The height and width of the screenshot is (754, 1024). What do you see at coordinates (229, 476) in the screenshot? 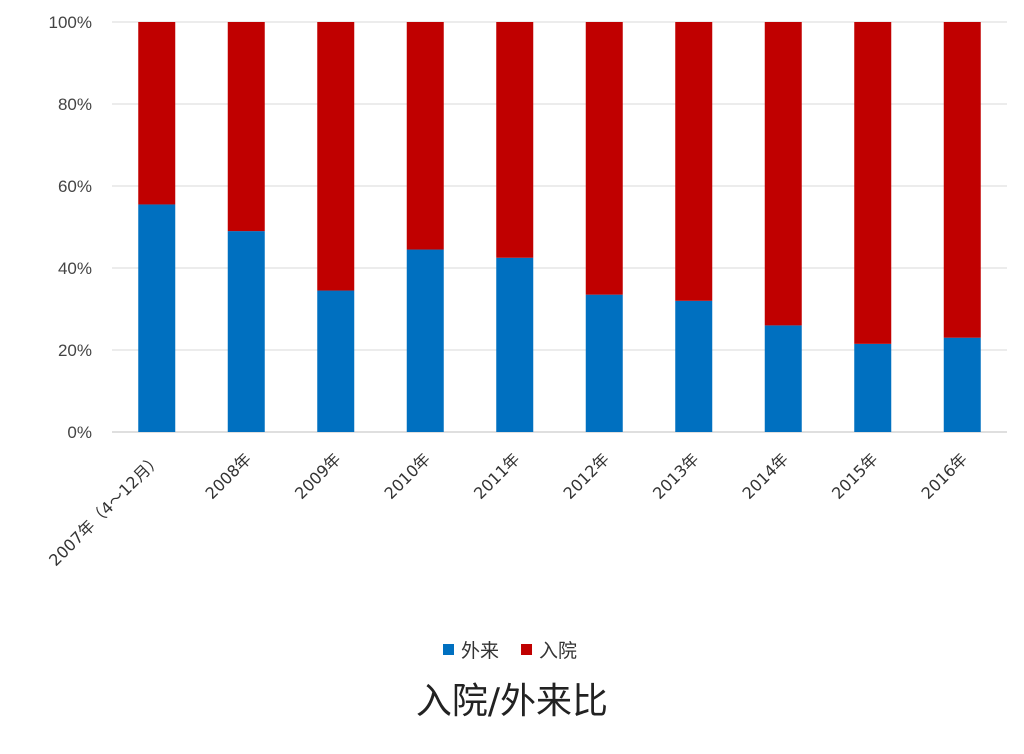
I see `x-tick-label: 2008年` at bounding box center [229, 476].